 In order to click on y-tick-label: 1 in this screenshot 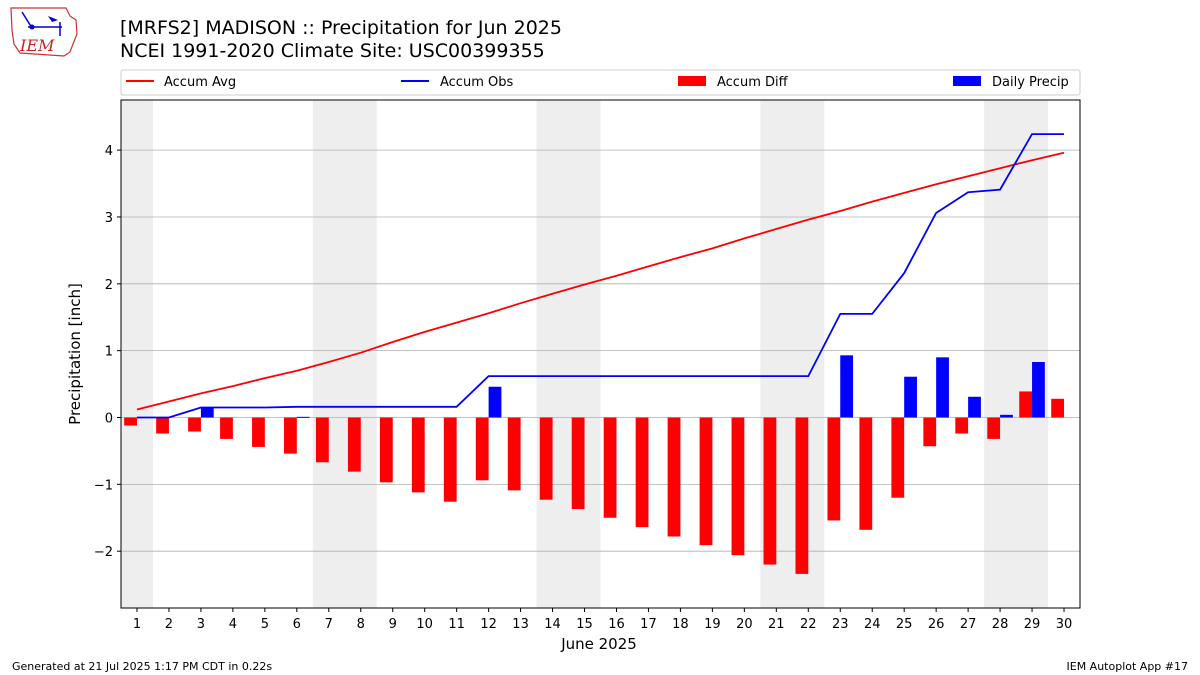, I will do `click(109, 352)`.